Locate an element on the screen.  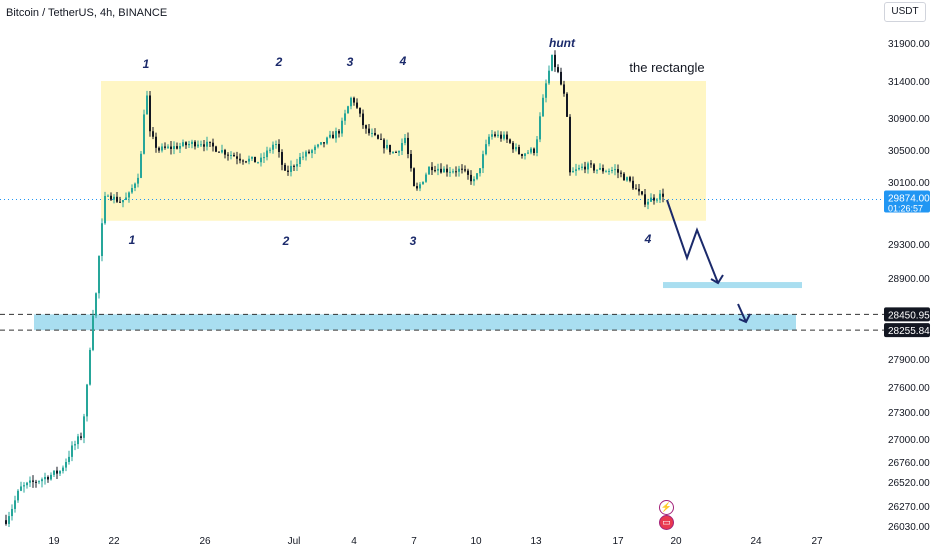
flag-icon: ▭ is located at coordinates (666, 522).